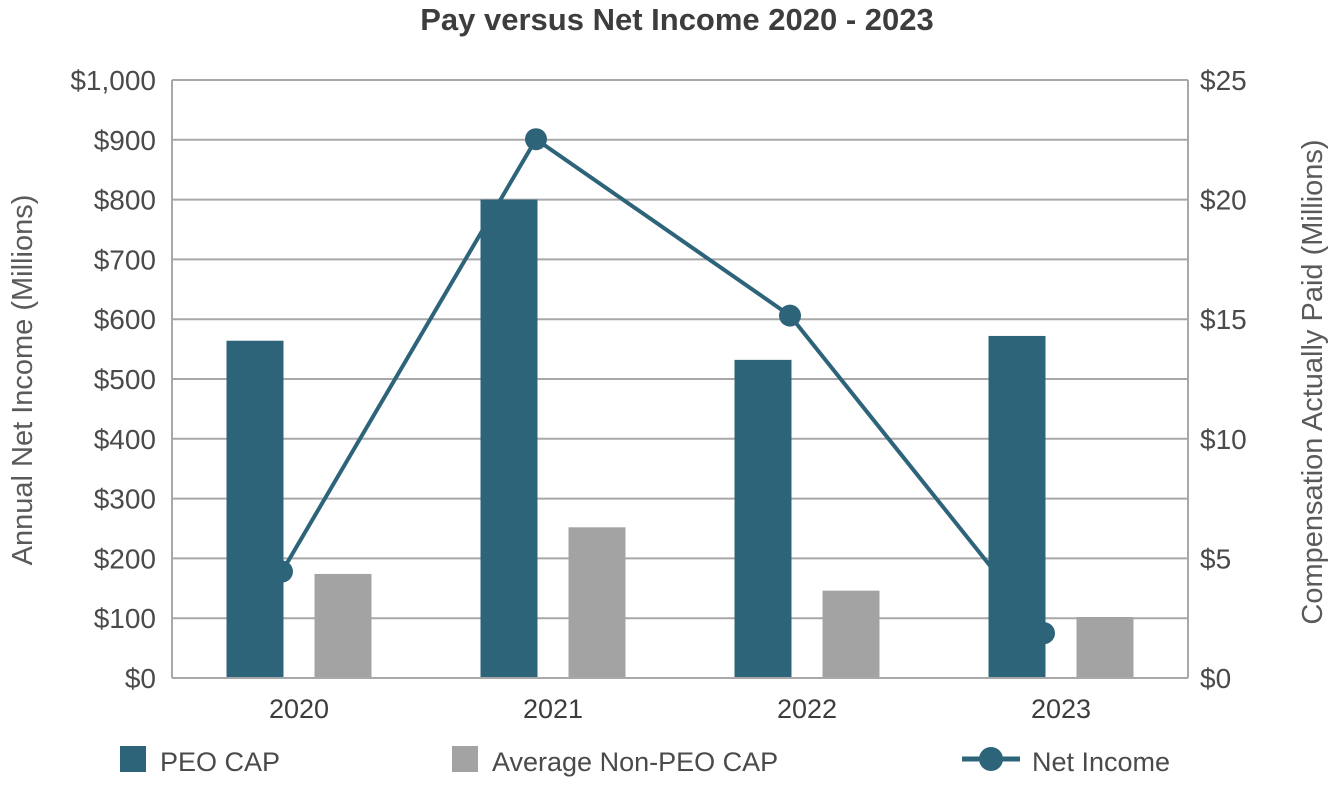 This screenshot has width=1340, height=788. Describe the element at coordinates (1223, 319) in the screenshot. I see `right-tick-label: $15` at that location.